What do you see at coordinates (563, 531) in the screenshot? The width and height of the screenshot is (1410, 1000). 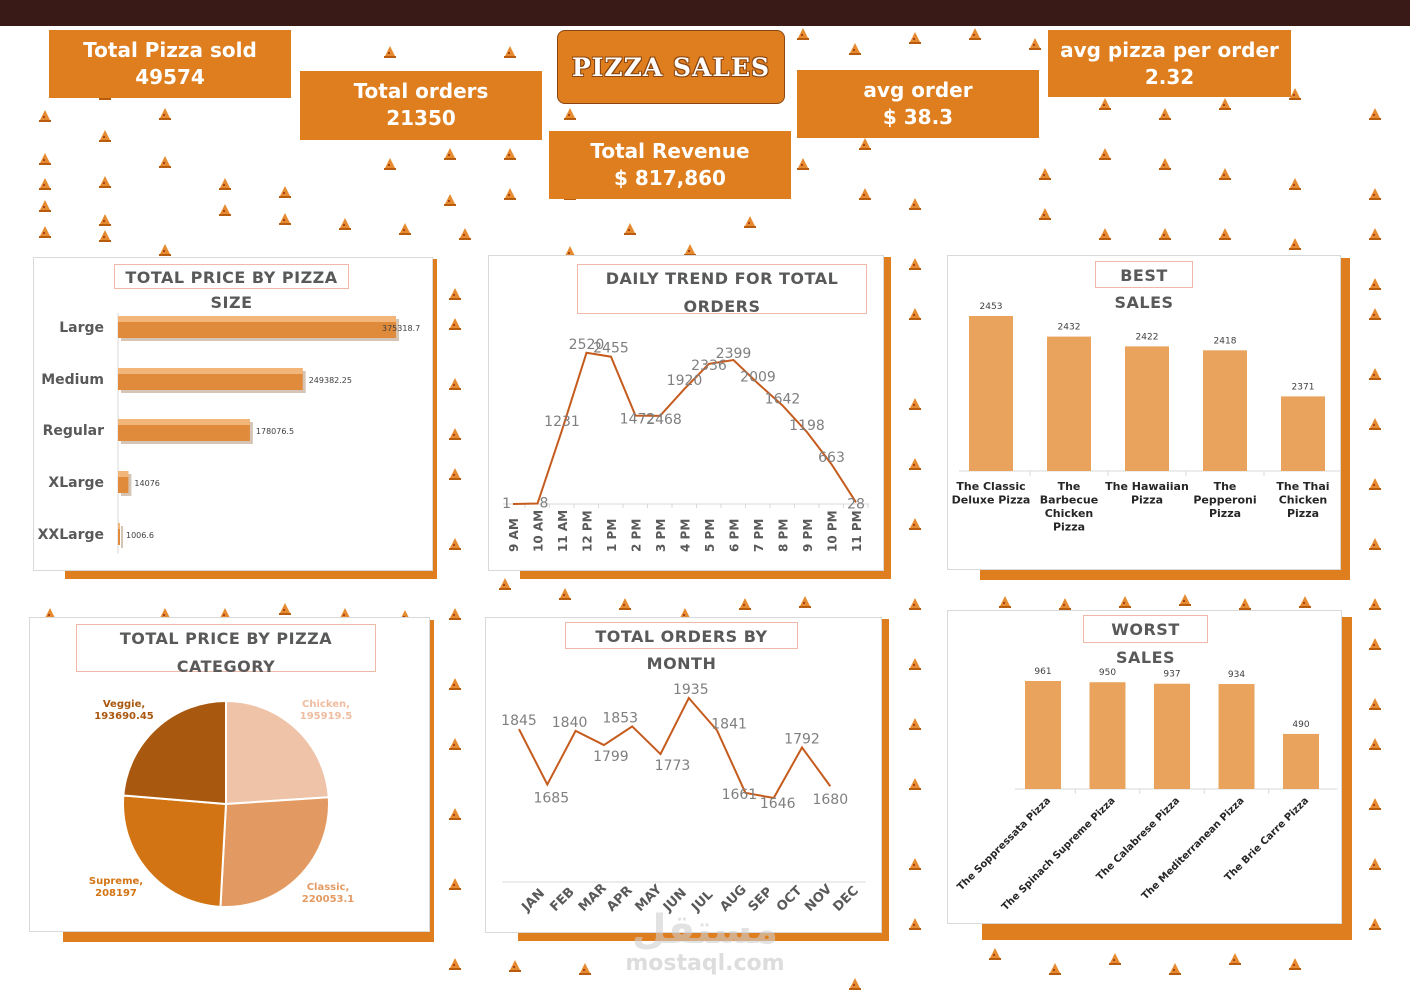 I see `x-tick-label: 11 AM` at bounding box center [563, 531].